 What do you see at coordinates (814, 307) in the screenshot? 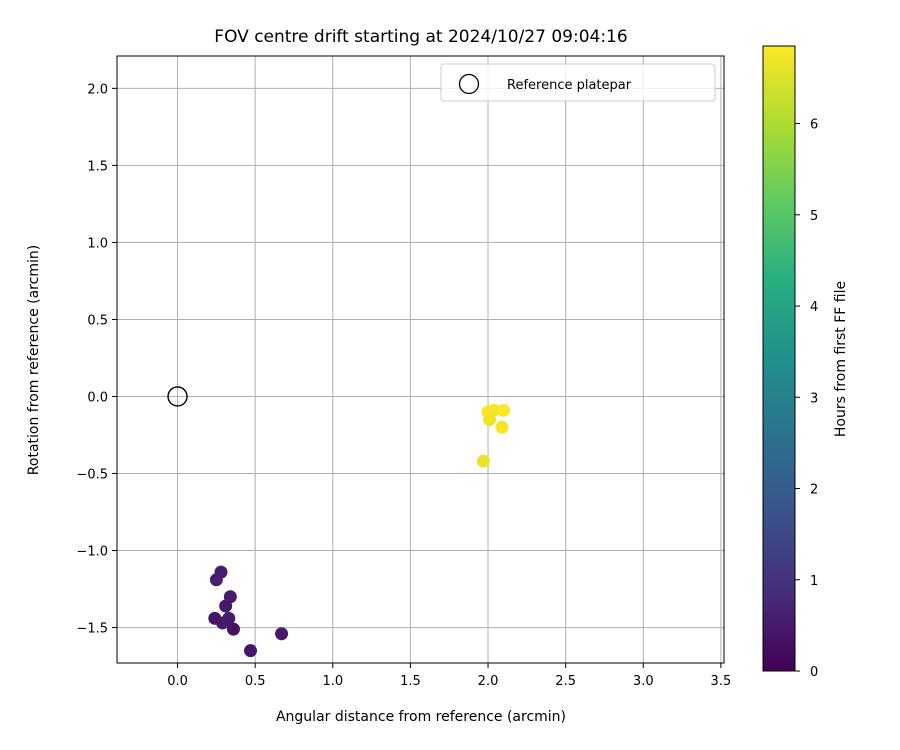
I see `colorbar-tick-label: 4` at bounding box center [814, 307].